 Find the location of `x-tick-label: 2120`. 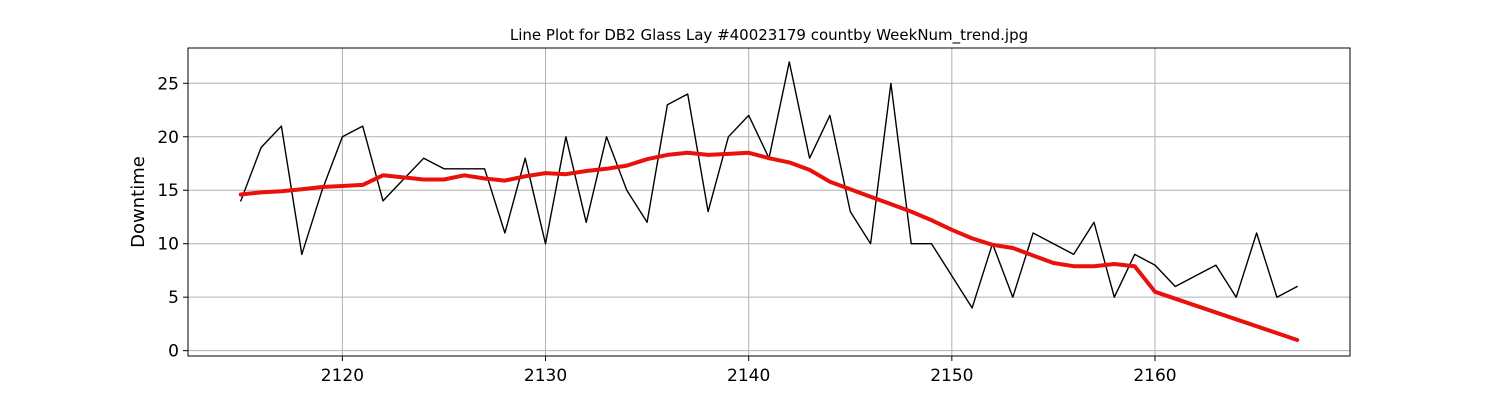

x-tick-label: 2120 is located at coordinates (342, 376).